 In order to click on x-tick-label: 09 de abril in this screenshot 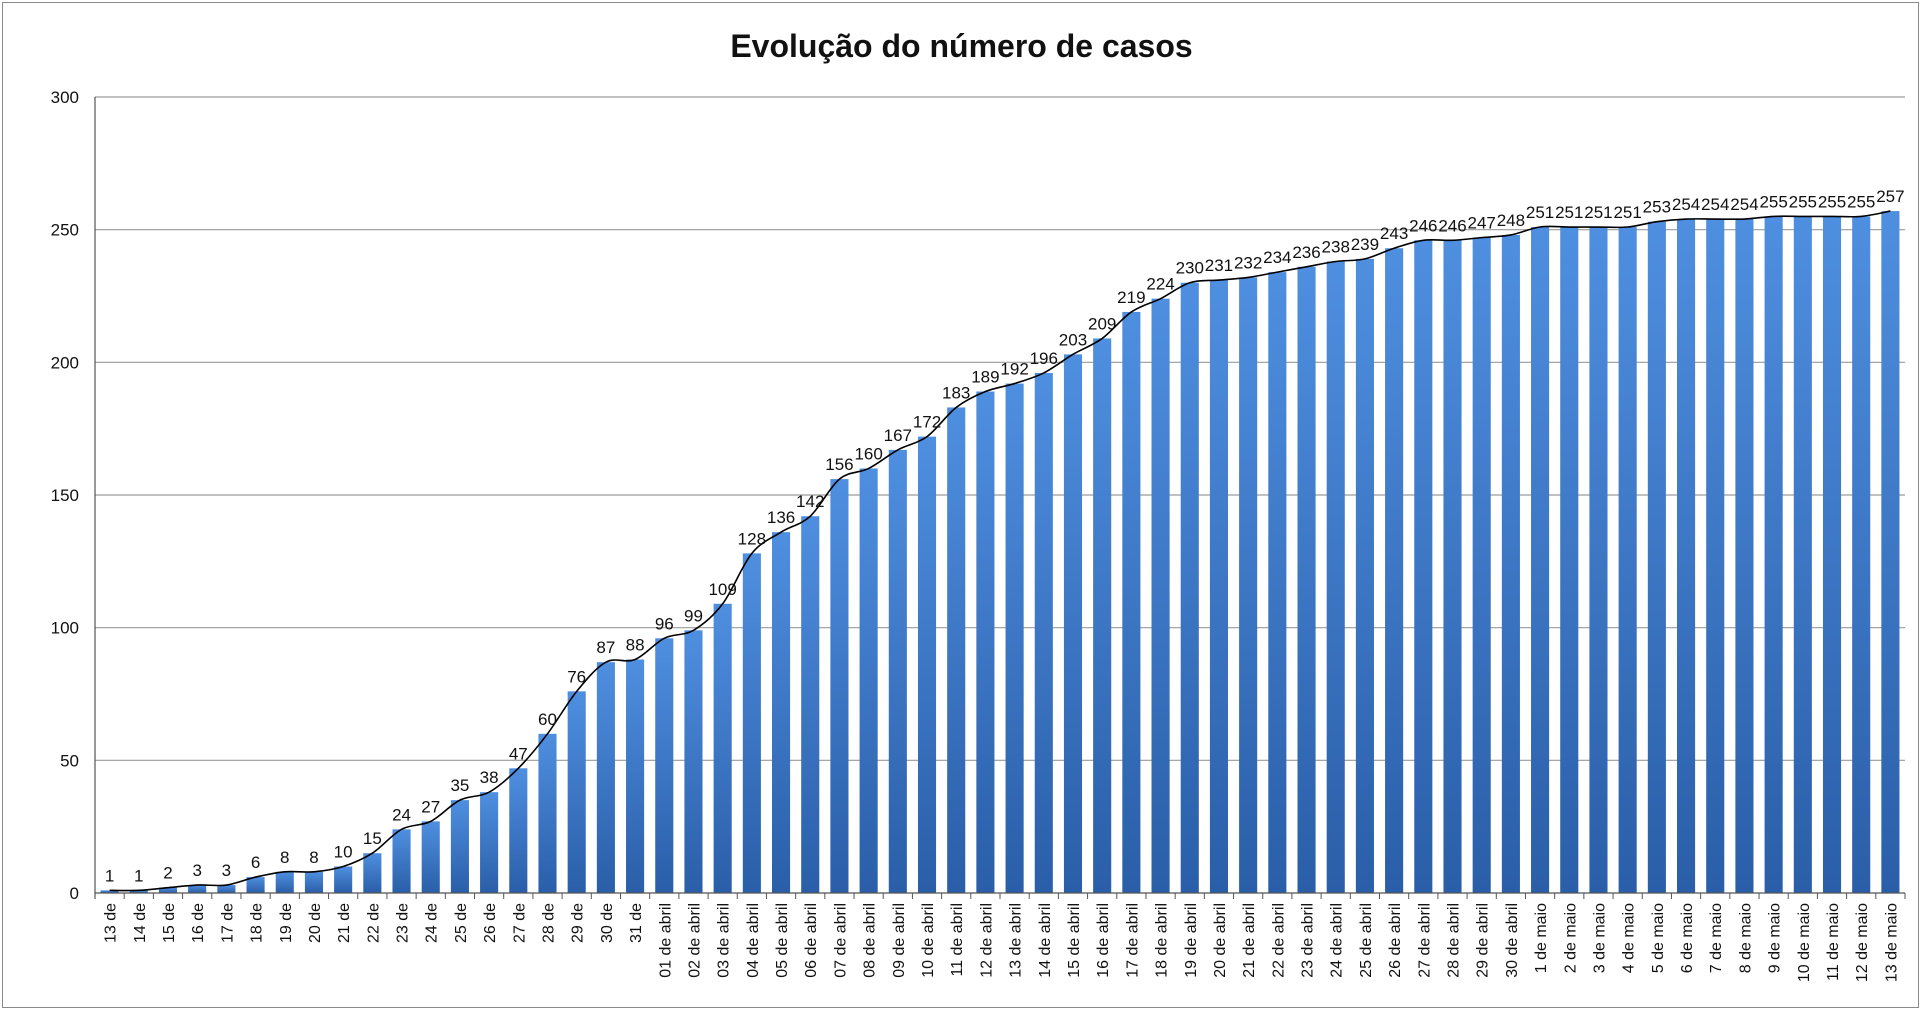, I will do `click(899, 940)`.